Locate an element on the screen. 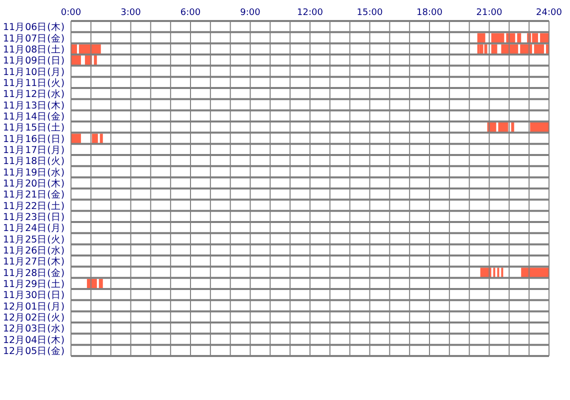  y-tick-label: 11月16日(日) is located at coordinates (34, 139).